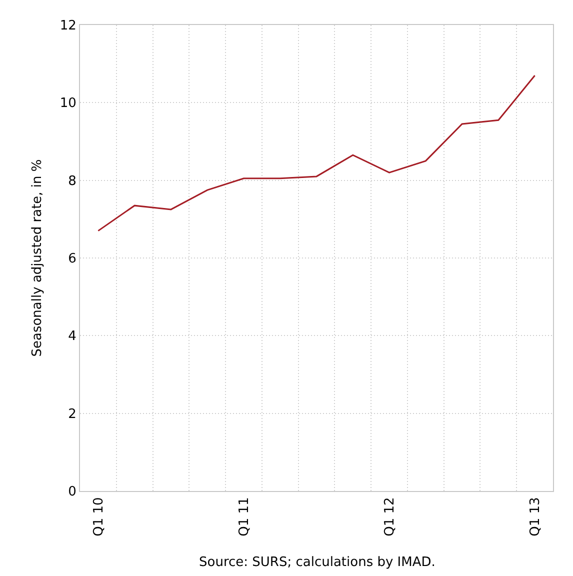 The height and width of the screenshot is (576, 573). What do you see at coordinates (68, 26) in the screenshot?
I see `y-tick-label: 12` at bounding box center [68, 26].